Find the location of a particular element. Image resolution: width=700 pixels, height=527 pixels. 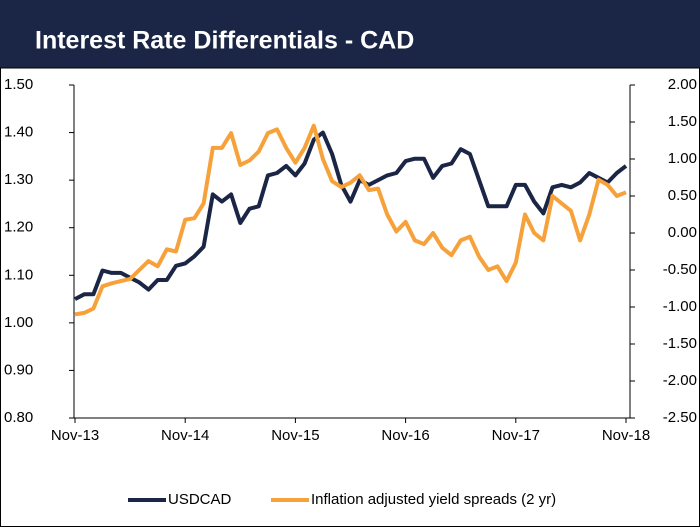

legend-label: USDCAD is located at coordinates (200, 499).